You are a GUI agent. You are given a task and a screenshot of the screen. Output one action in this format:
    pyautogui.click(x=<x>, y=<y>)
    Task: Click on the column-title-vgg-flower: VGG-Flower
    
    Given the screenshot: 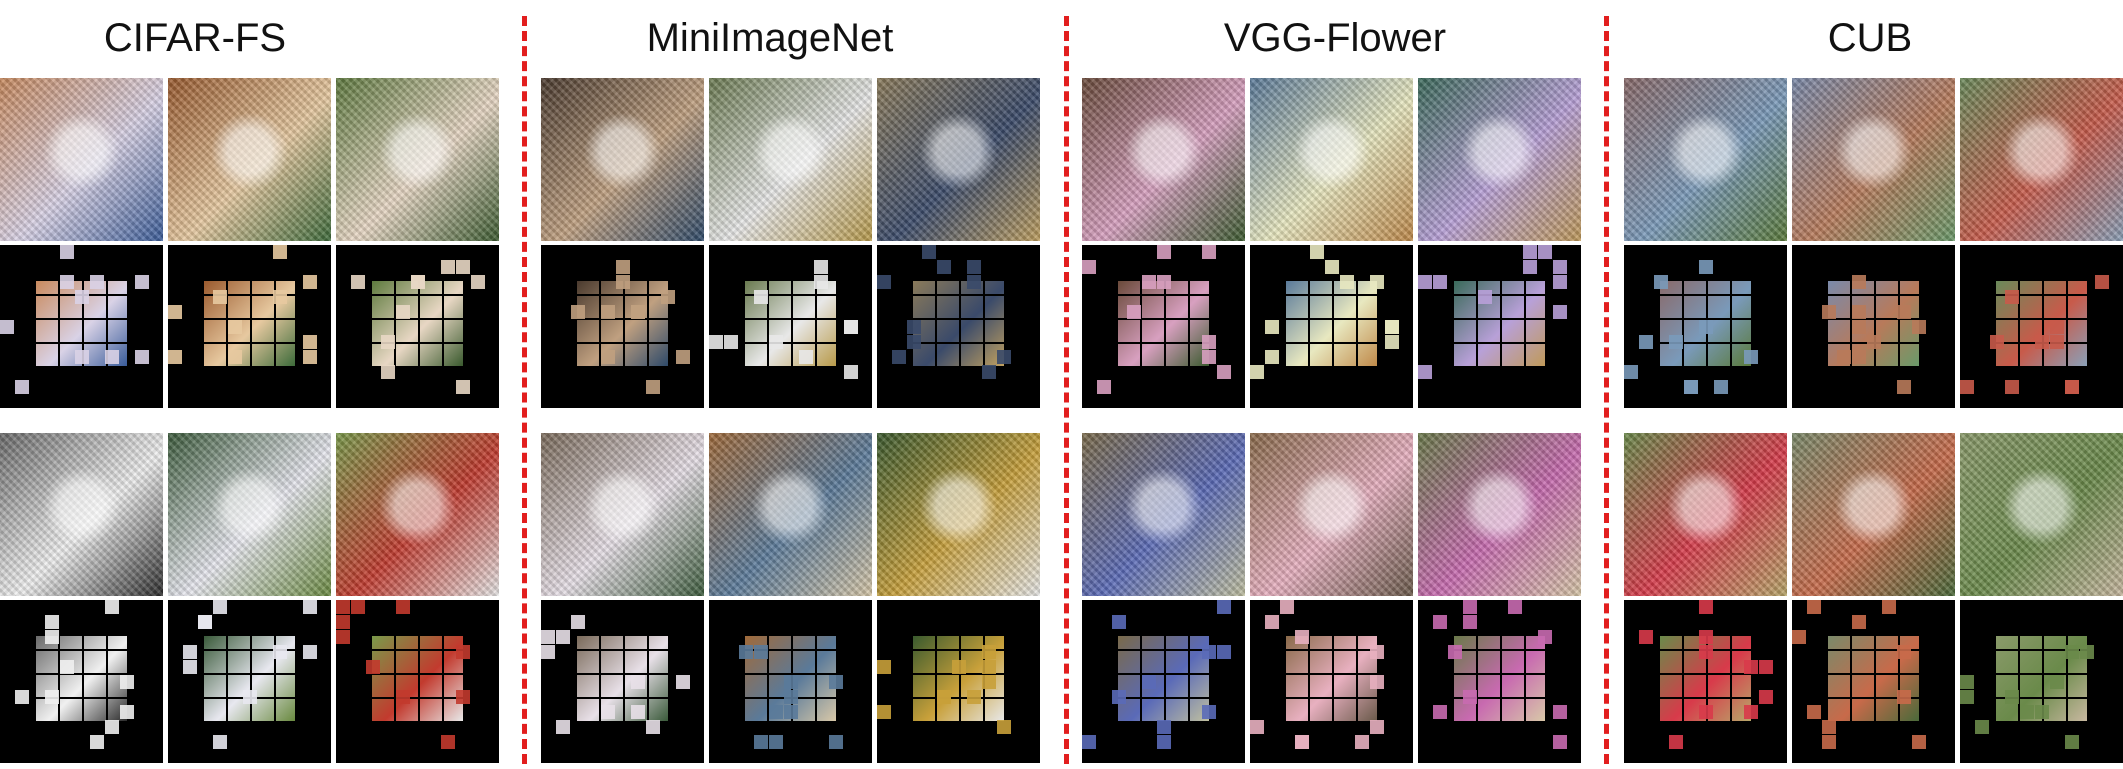 What is the action you would take?
    pyautogui.click(x=1335, y=38)
    